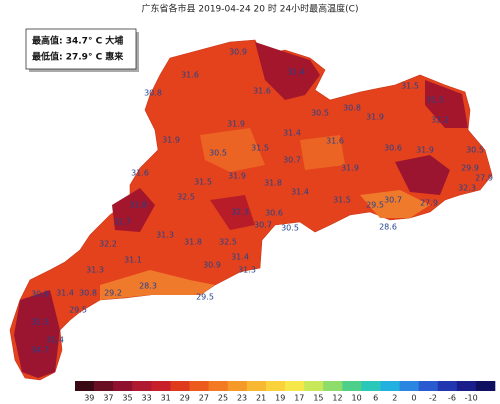  I want to click on station-value: 29.9, so click(470, 168).